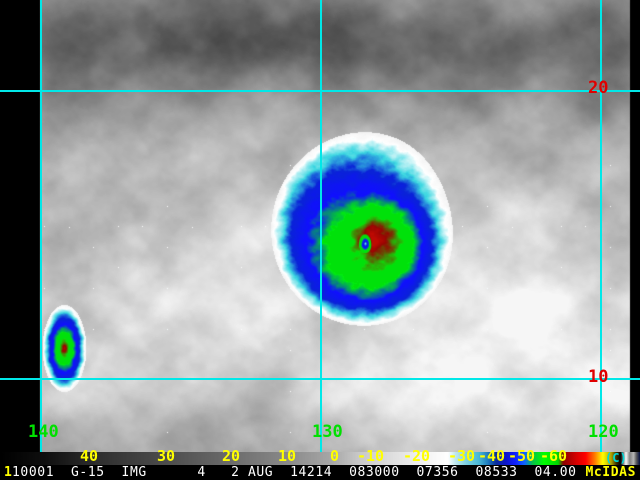 The width and height of the screenshot is (640, 480). Describe the element at coordinates (417, 456) in the screenshot. I see `temp-tick-neg20: -20` at that location.